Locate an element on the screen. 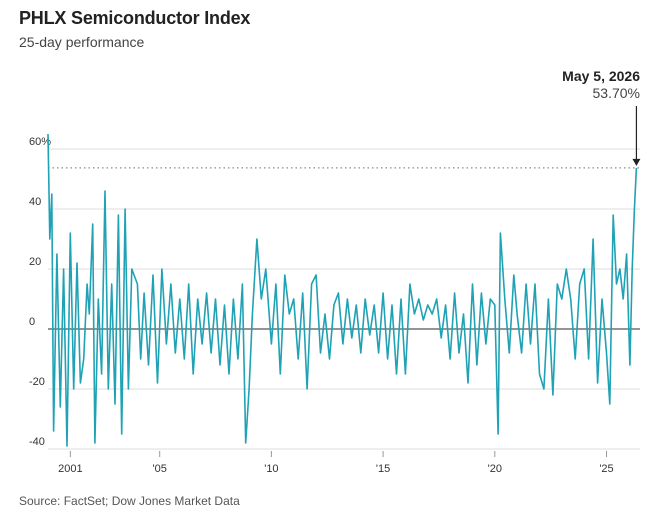 The width and height of the screenshot is (654, 514). chart-title: PHLX Semiconductor Index is located at coordinates (135, 18).